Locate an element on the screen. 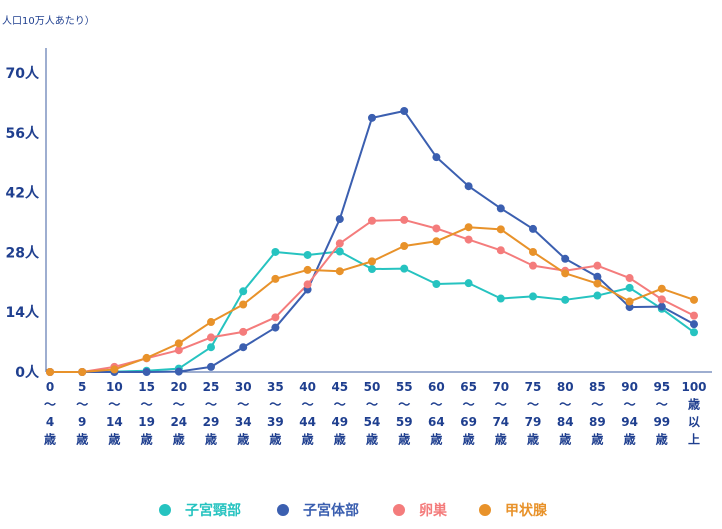 The height and width of the screenshot is (529, 722). y-tick-label: 14人 is located at coordinates (23, 312).